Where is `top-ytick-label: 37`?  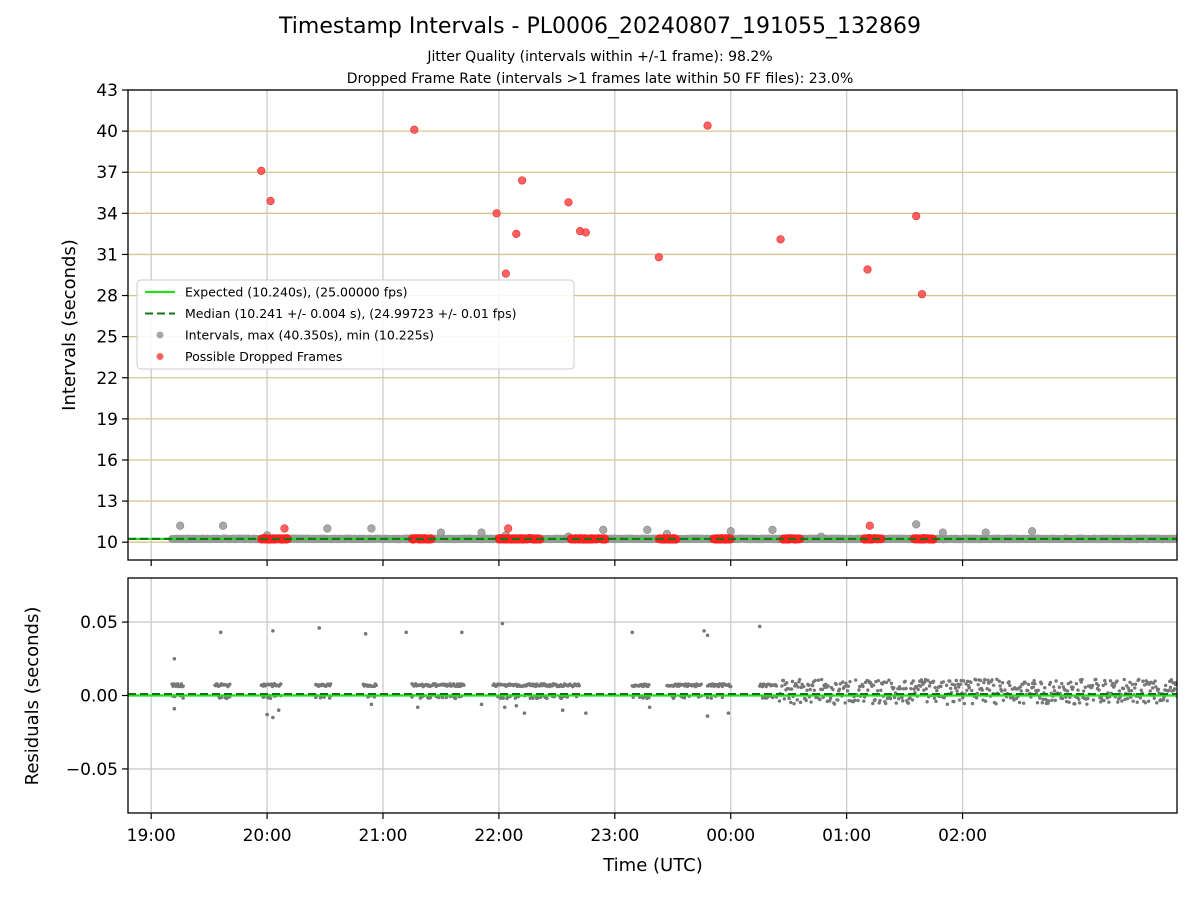
top-ytick-label: 37 is located at coordinates (107, 173).